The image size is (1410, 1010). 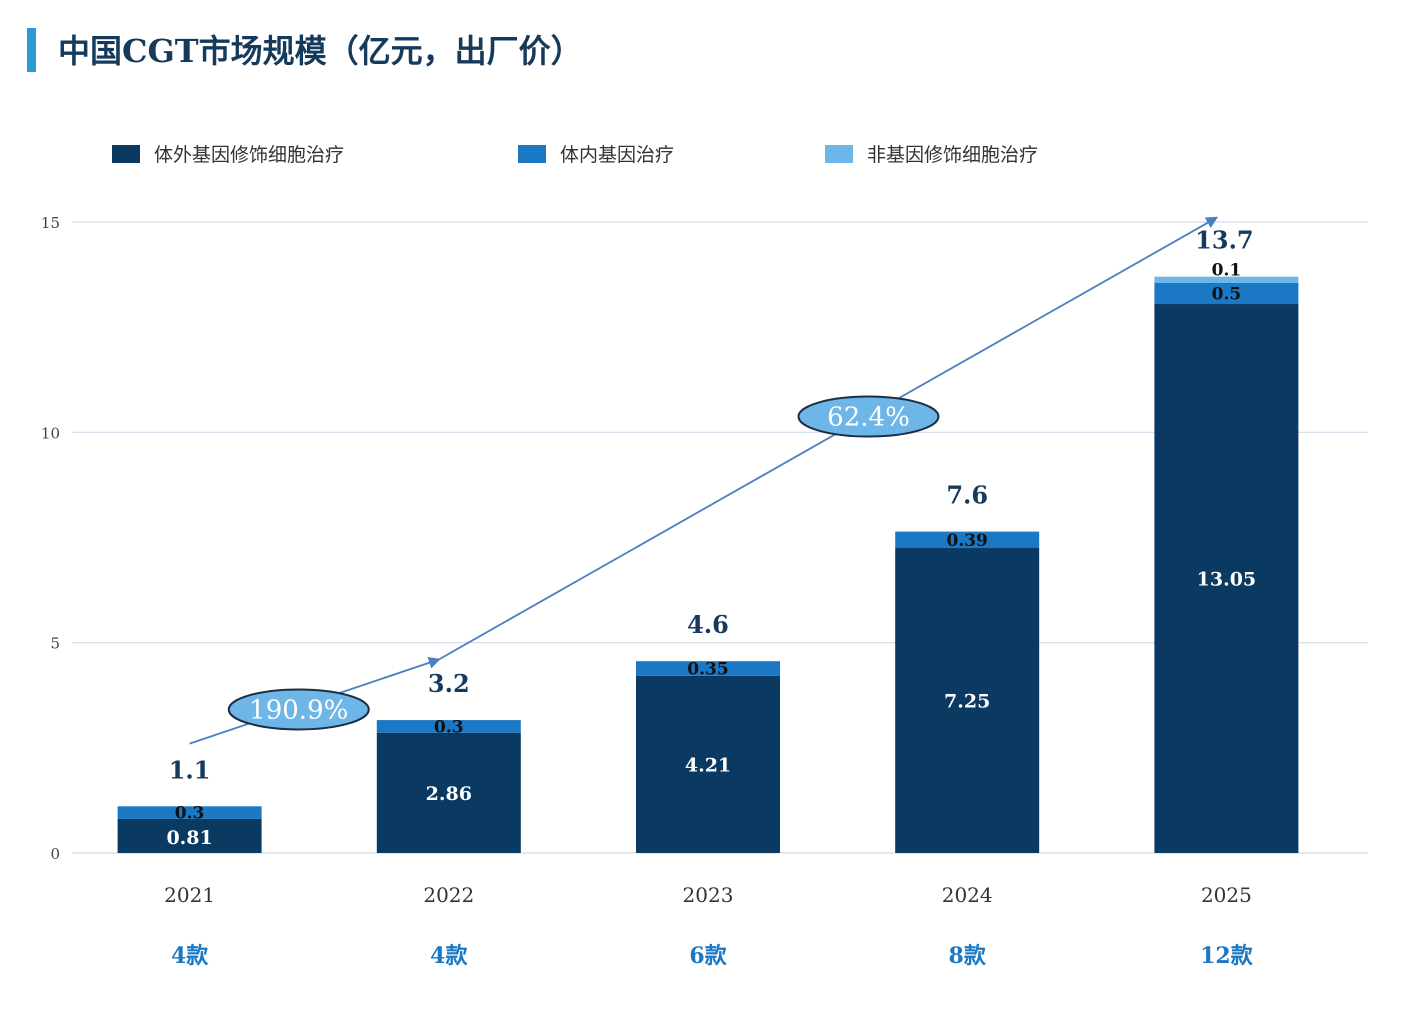 I want to click on growth-rate-label-0: 190.9%, so click(x=298, y=710).